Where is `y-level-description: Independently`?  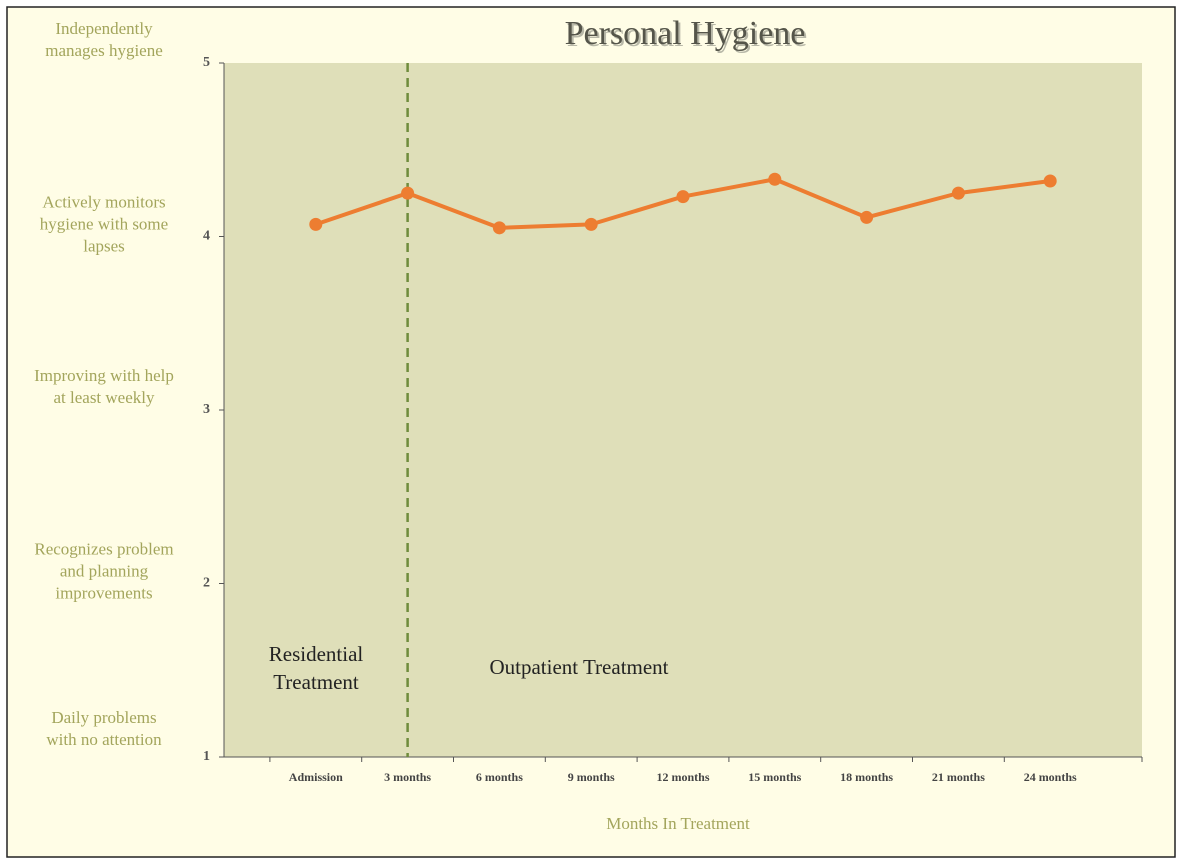 y-level-description: Independently is located at coordinates (104, 28).